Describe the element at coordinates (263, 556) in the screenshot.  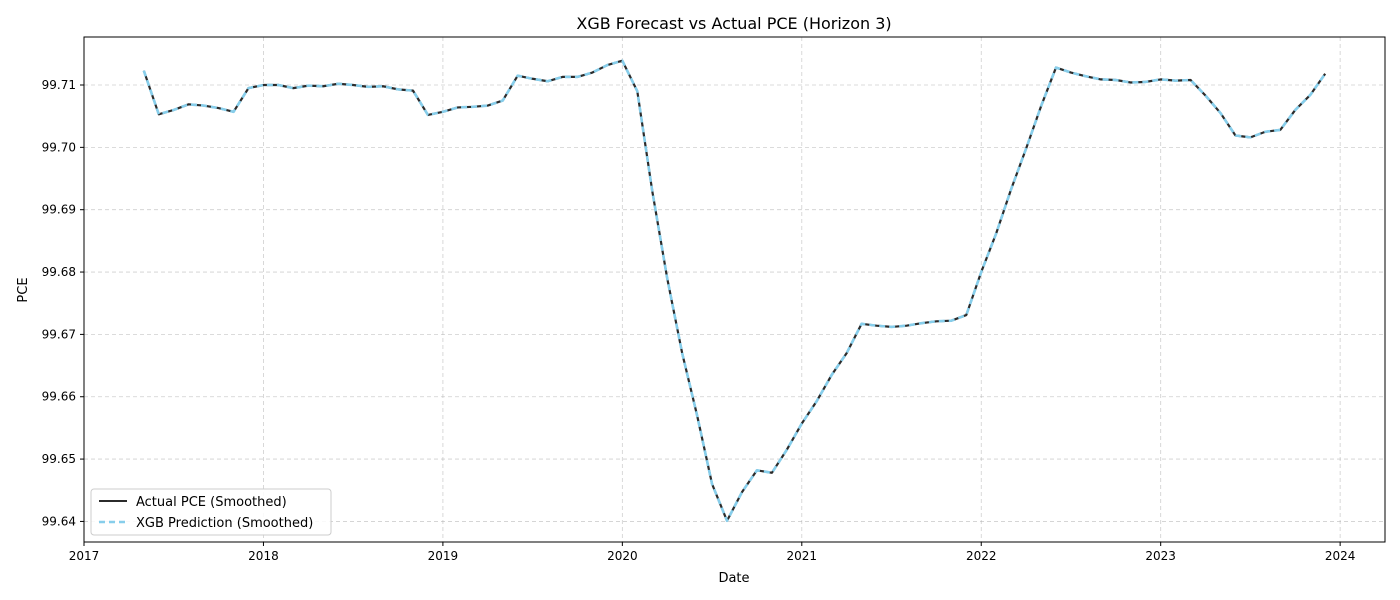
I see `x-tick-label: 2018` at that location.